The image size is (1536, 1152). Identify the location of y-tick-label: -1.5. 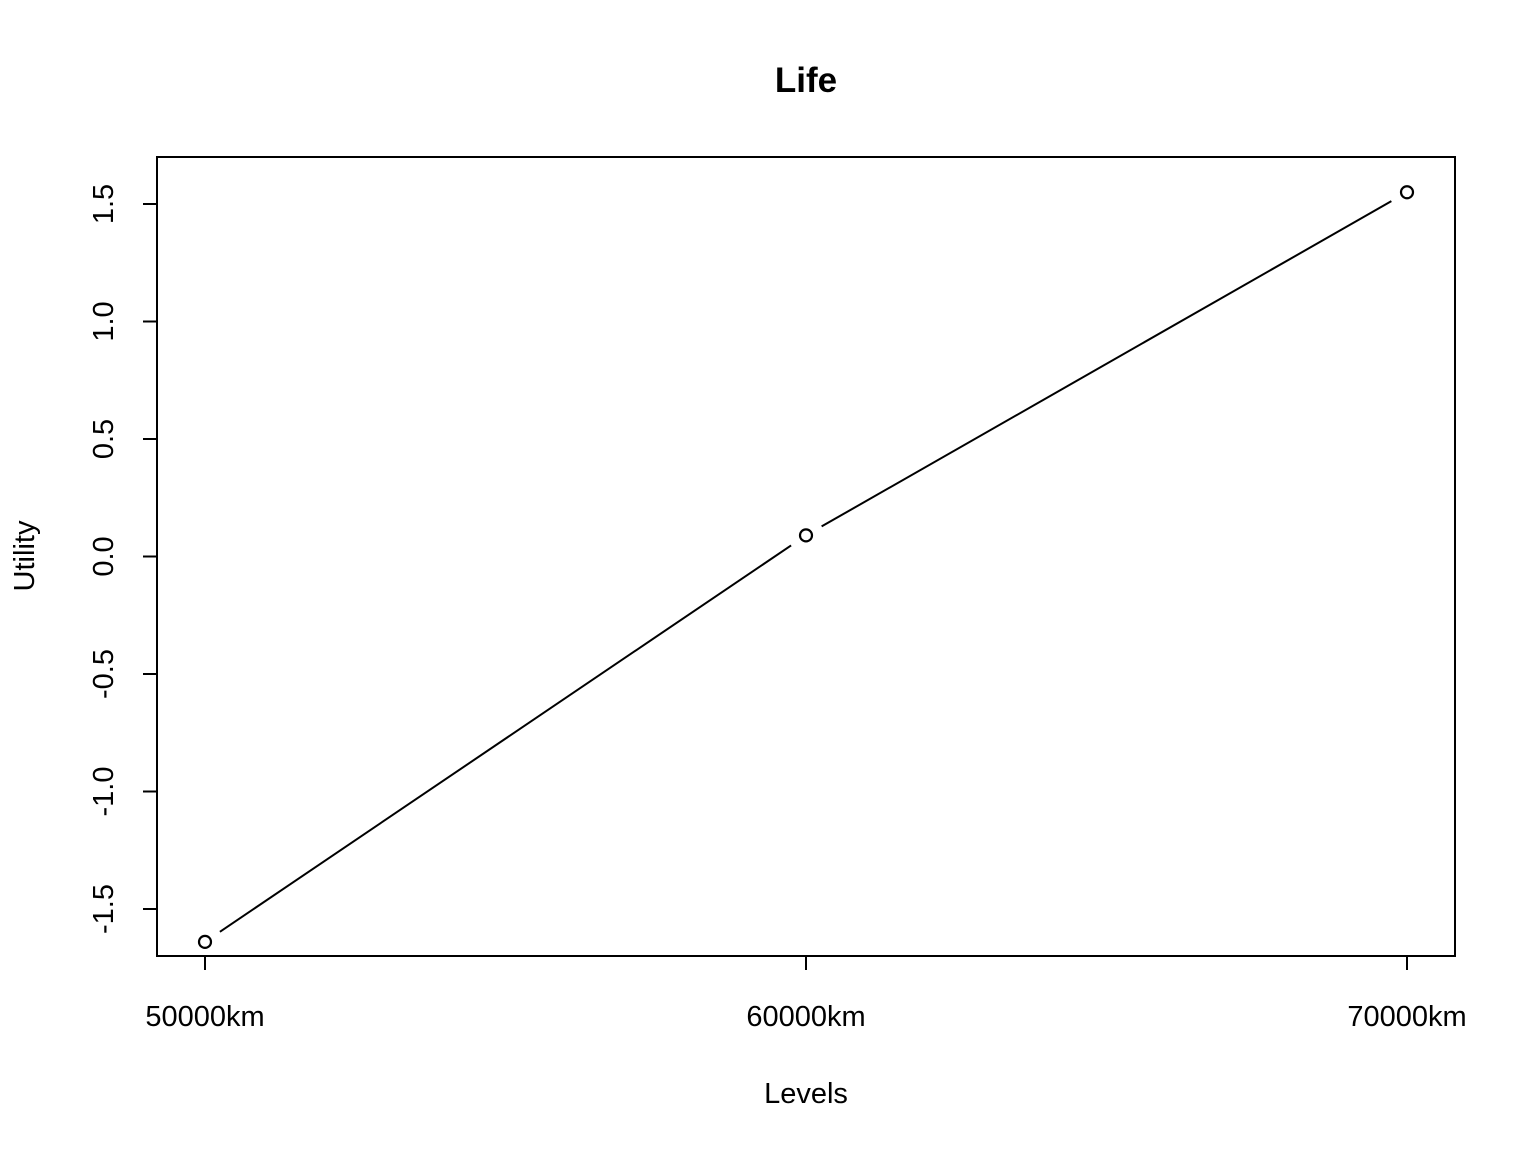
(104, 909).